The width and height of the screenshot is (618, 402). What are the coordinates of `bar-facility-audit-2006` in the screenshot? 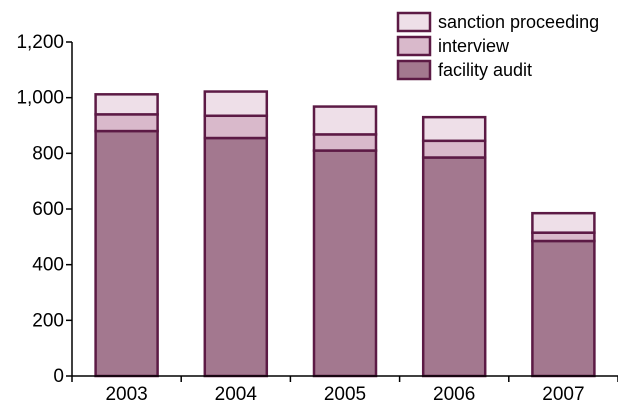 It's located at (454, 267).